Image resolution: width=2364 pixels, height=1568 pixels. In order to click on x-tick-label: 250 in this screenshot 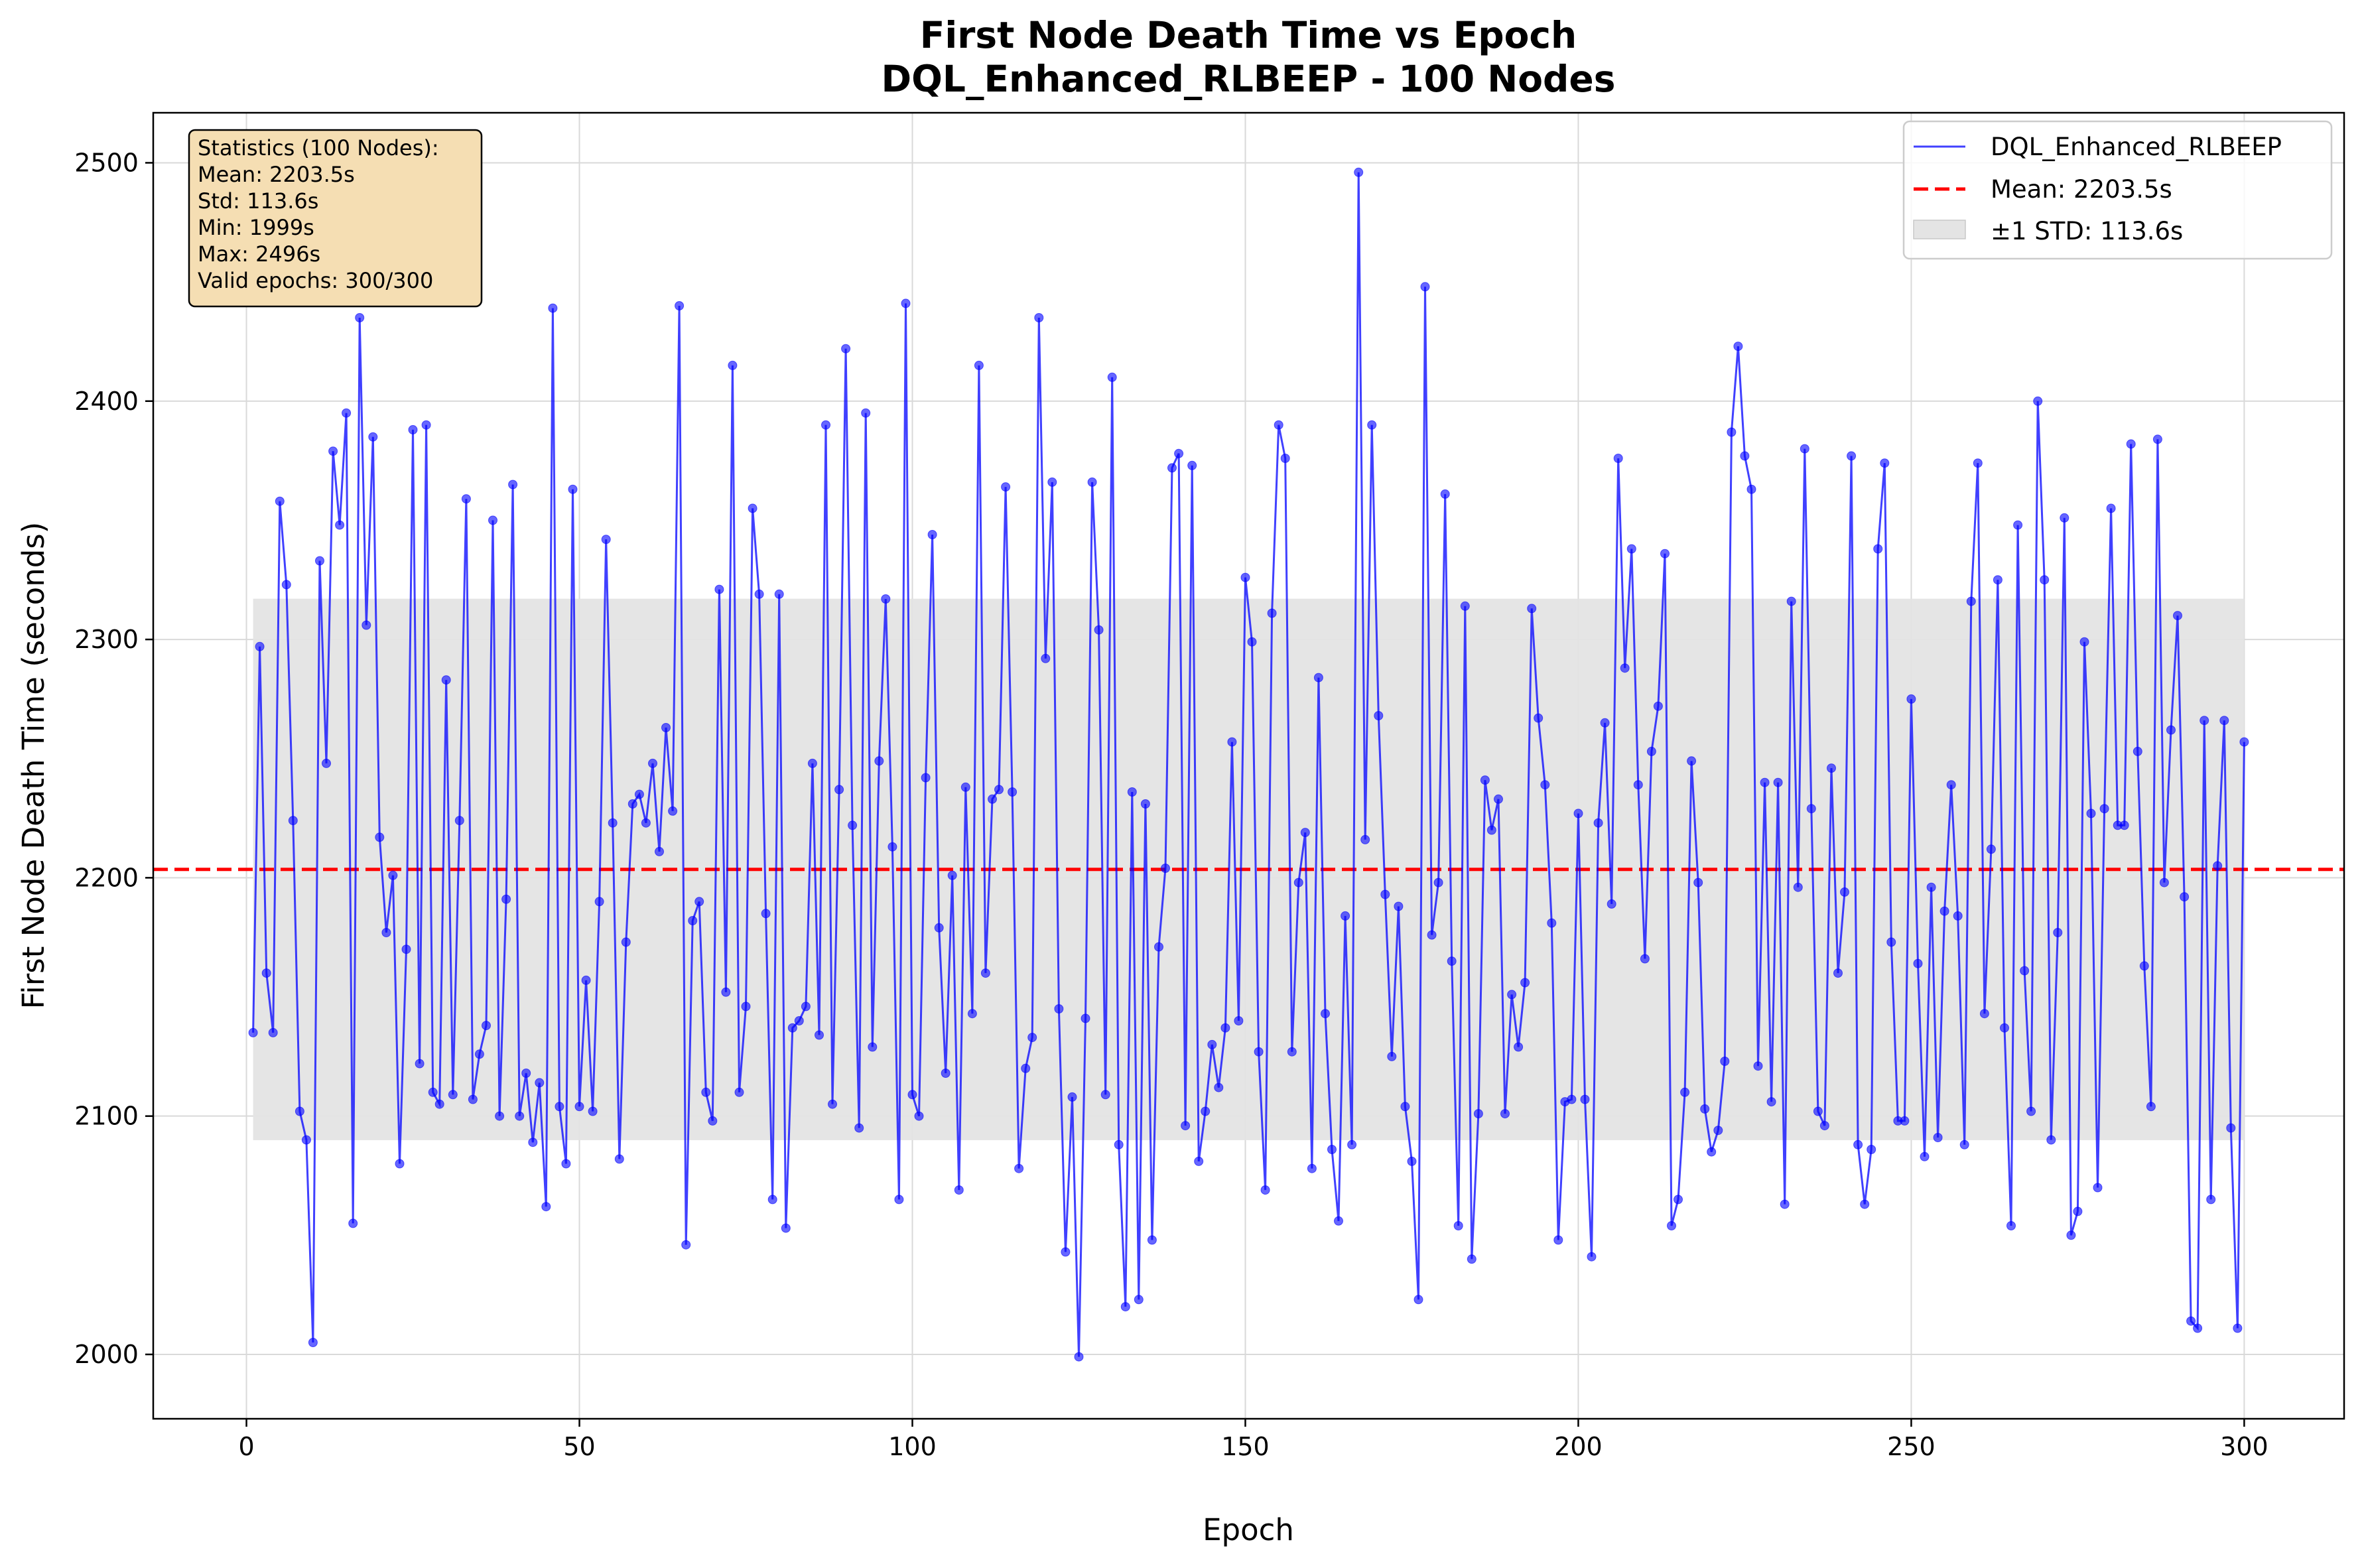, I will do `click(1911, 1447)`.